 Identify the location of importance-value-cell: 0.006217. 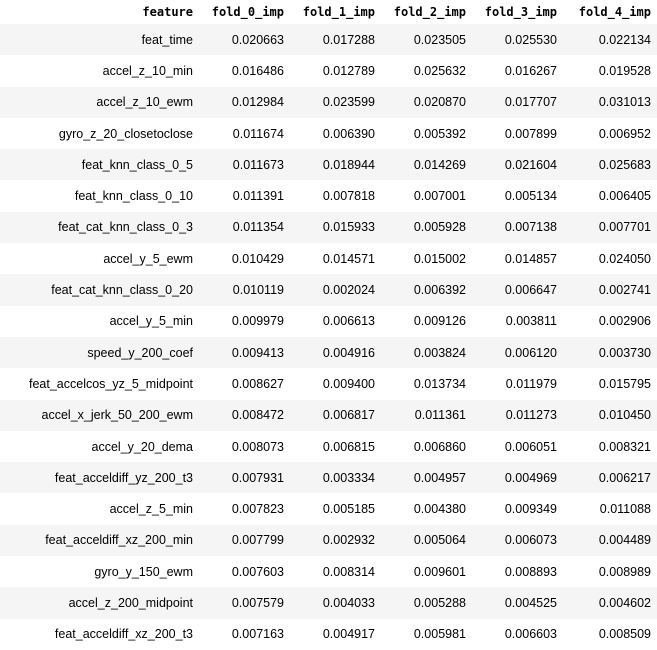
(624, 477).